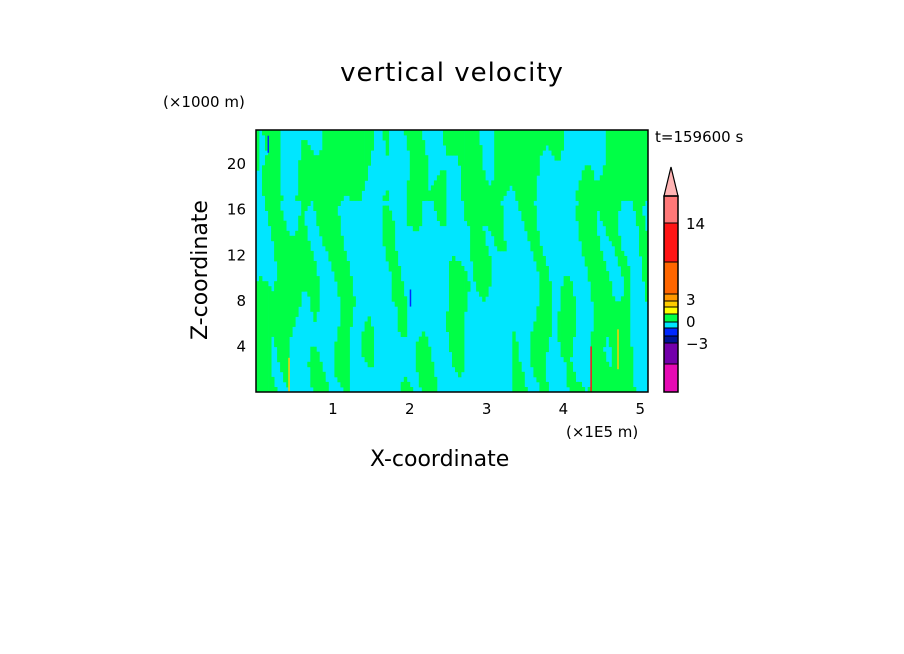 The width and height of the screenshot is (904, 654). Describe the element at coordinates (564, 409) in the screenshot. I see `x-tick-label: 4` at that location.